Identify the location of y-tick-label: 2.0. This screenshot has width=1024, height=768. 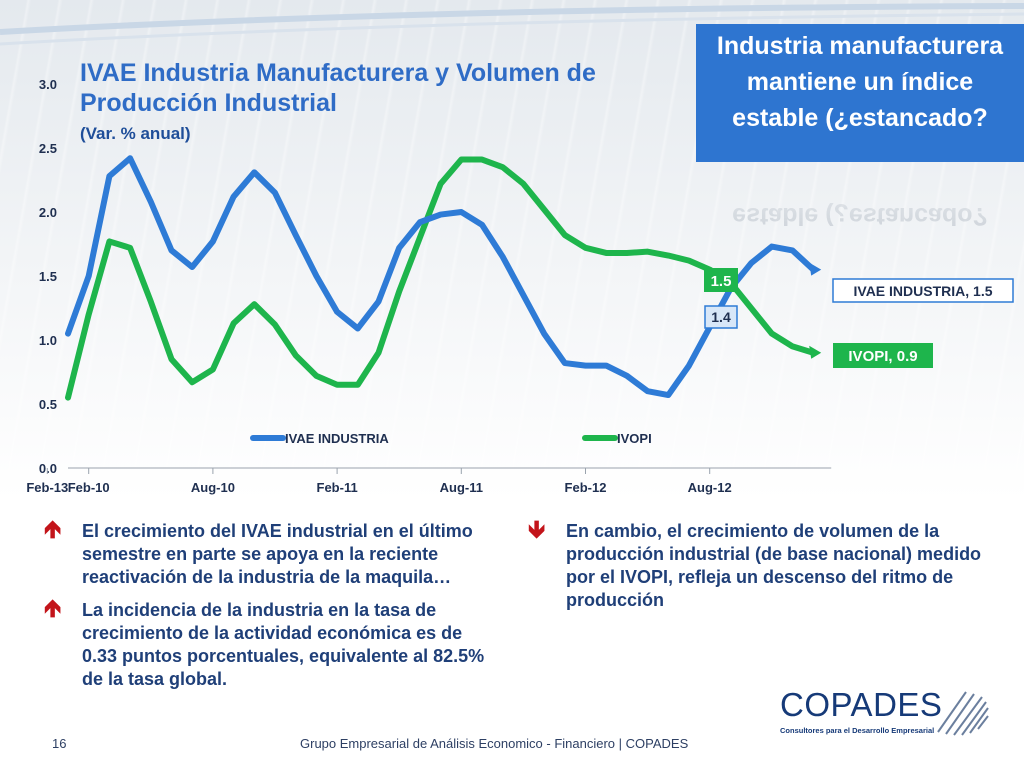
(48, 212).